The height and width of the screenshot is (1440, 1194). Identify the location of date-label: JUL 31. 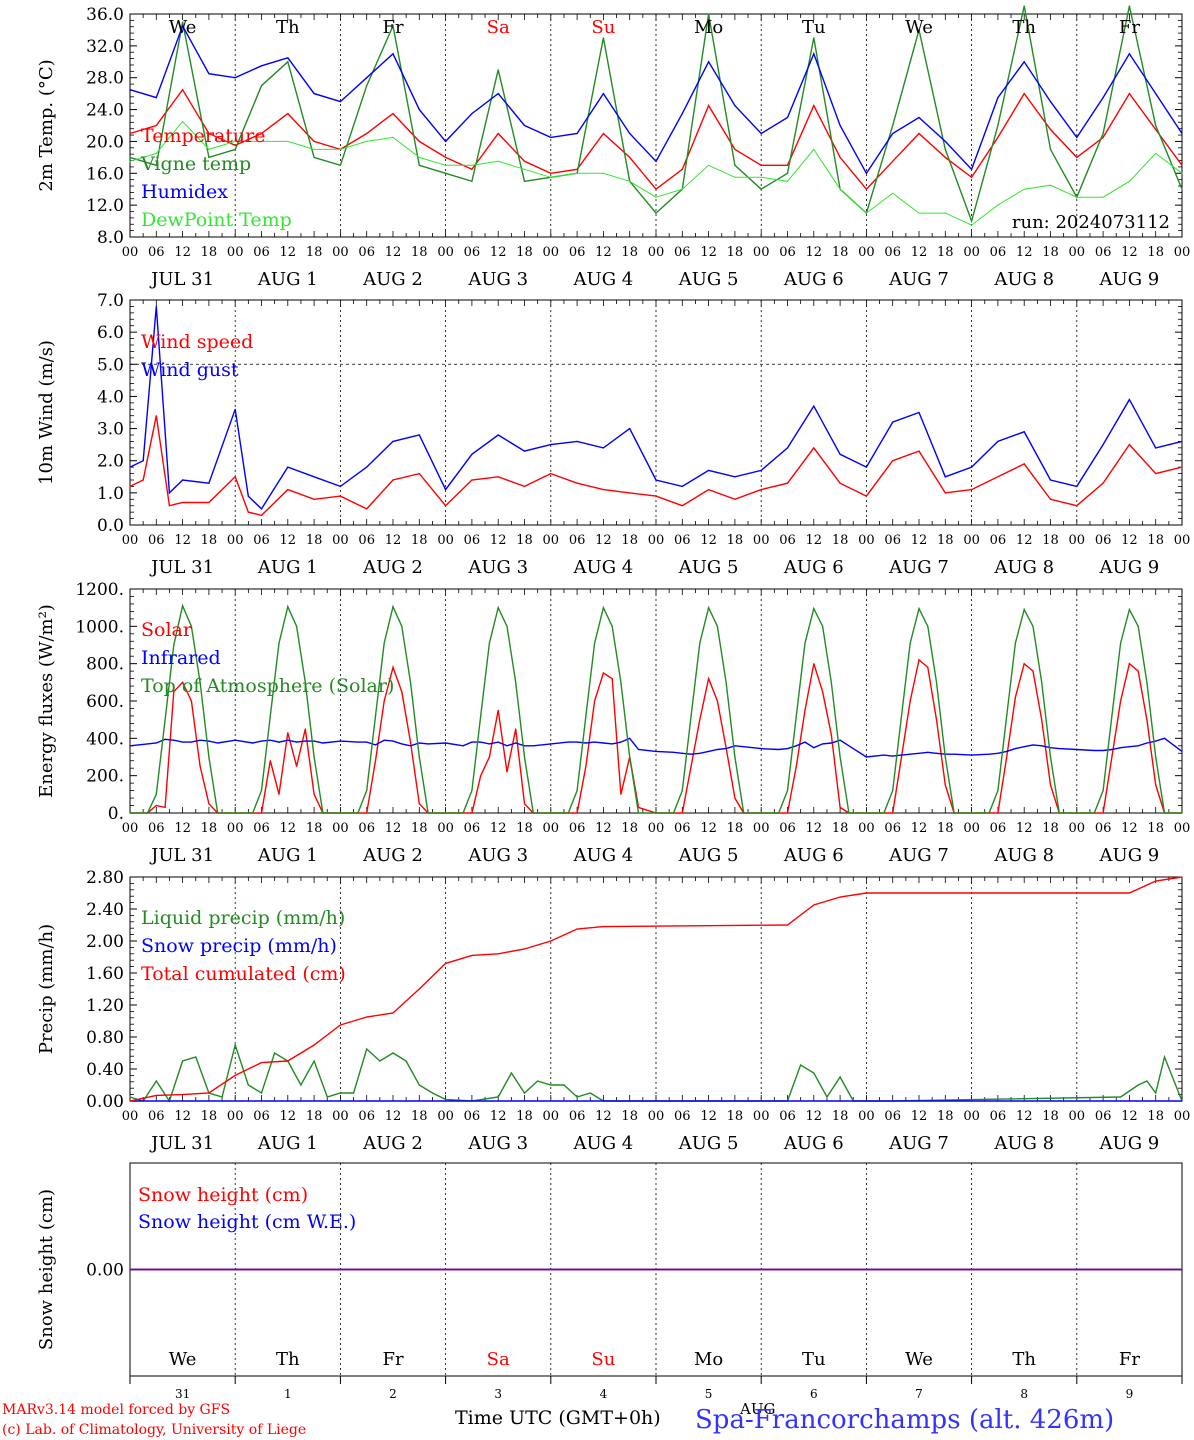
(181, 855).